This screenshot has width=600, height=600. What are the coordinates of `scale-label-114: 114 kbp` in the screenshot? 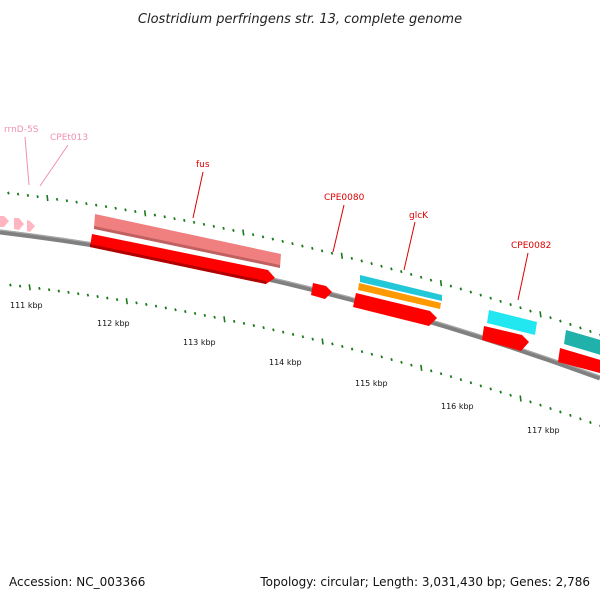 It's located at (285, 362).